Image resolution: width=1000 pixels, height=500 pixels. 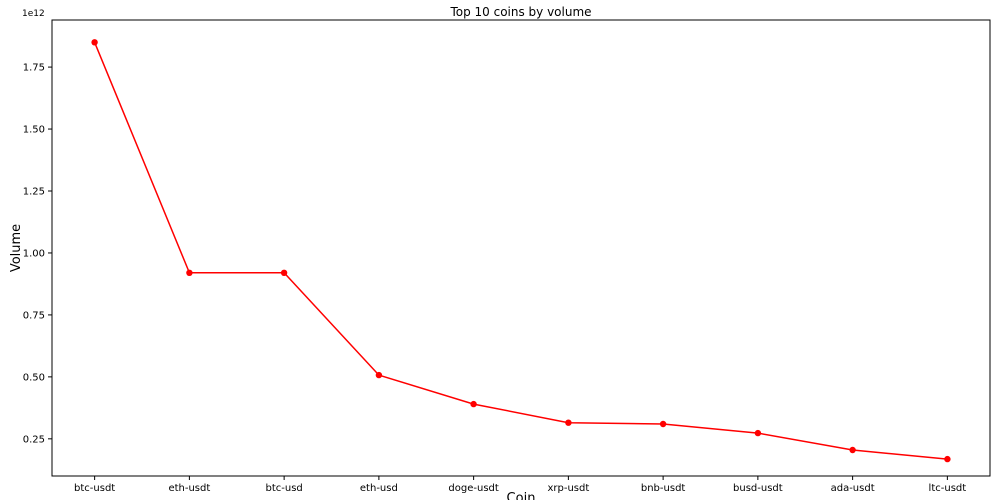 I want to click on y-axis-offset-label: 1e12, so click(x=33, y=14).